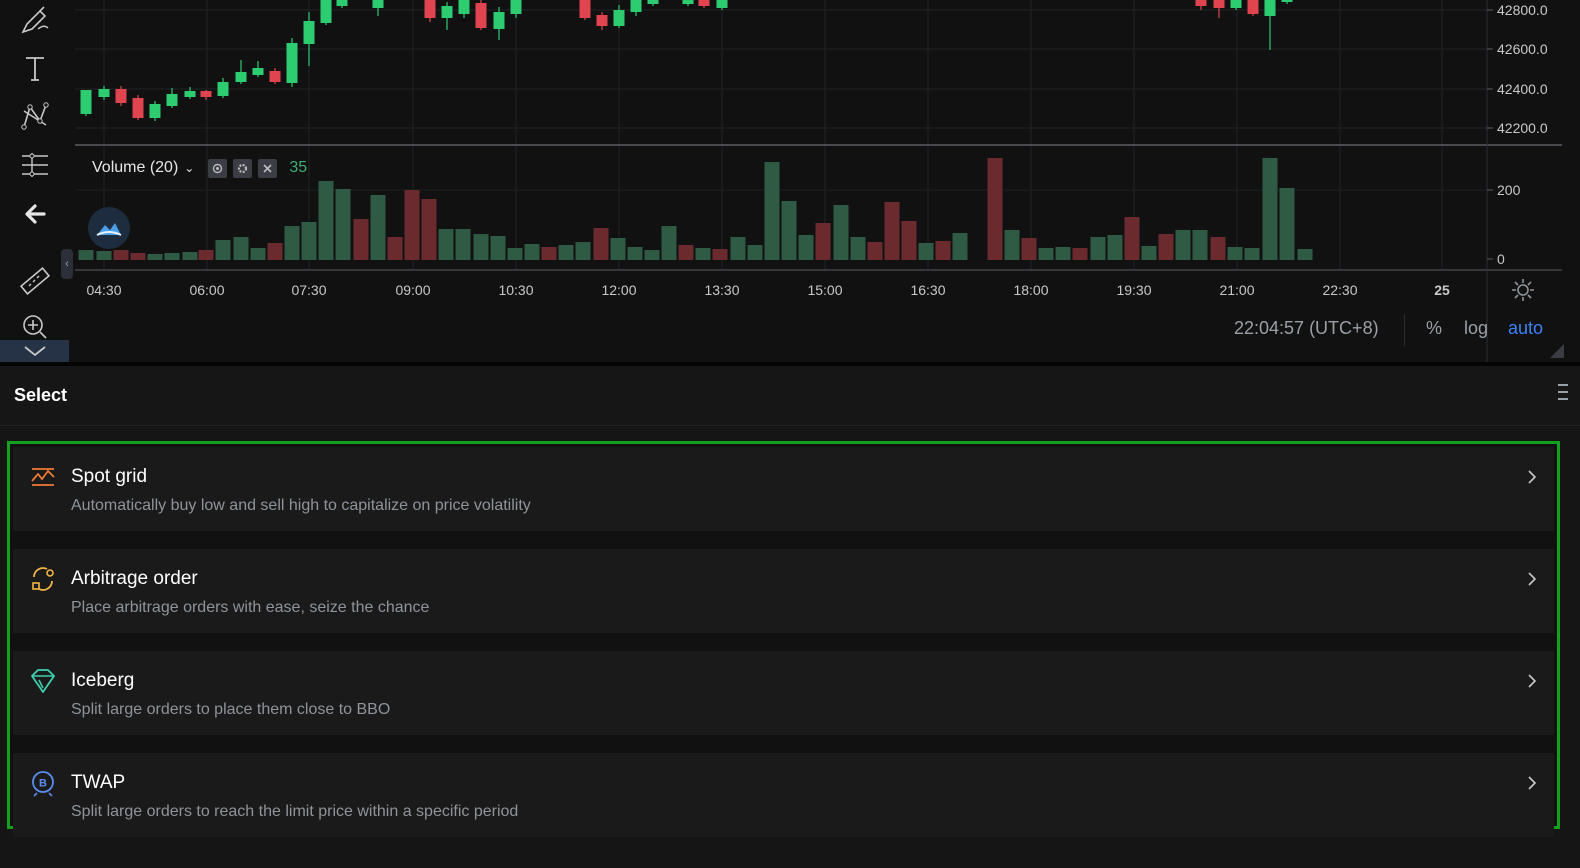  I want to click on time-axis-label: 06:00, so click(206, 290).